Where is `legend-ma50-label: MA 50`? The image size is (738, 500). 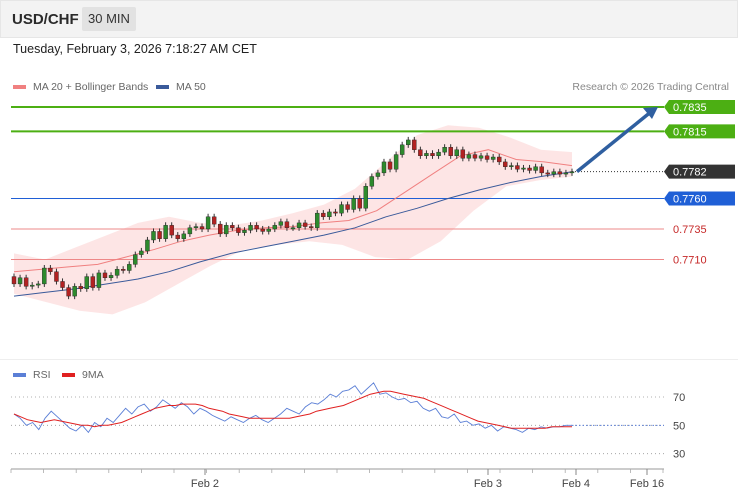
legend-ma50-label: MA 50 is located at coordinates (191, 87).